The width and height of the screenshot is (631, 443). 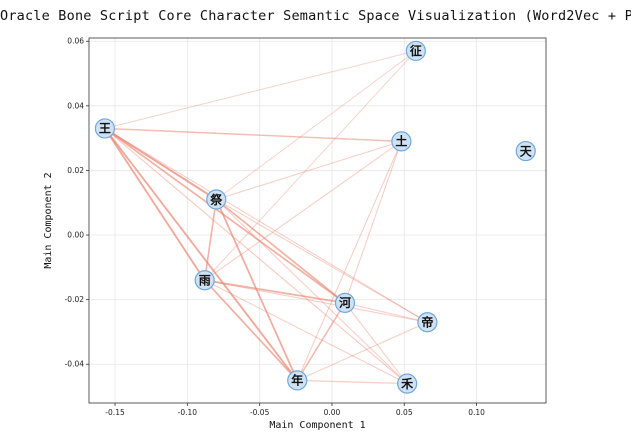 I want to click on data-point: 帝, so click(x=427, y=322).